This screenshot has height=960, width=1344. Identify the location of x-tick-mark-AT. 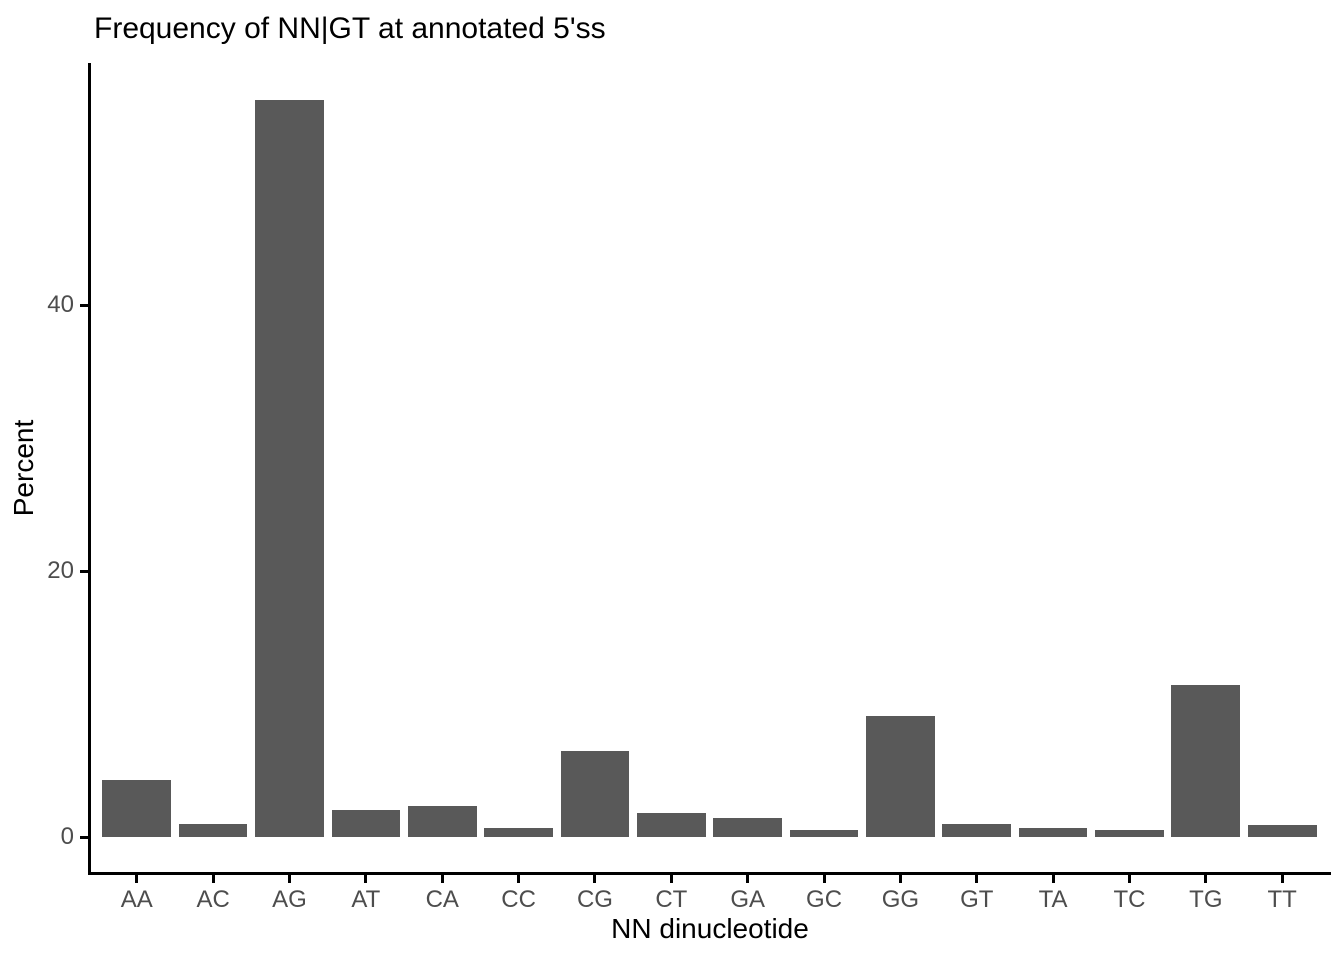
(366, 879).